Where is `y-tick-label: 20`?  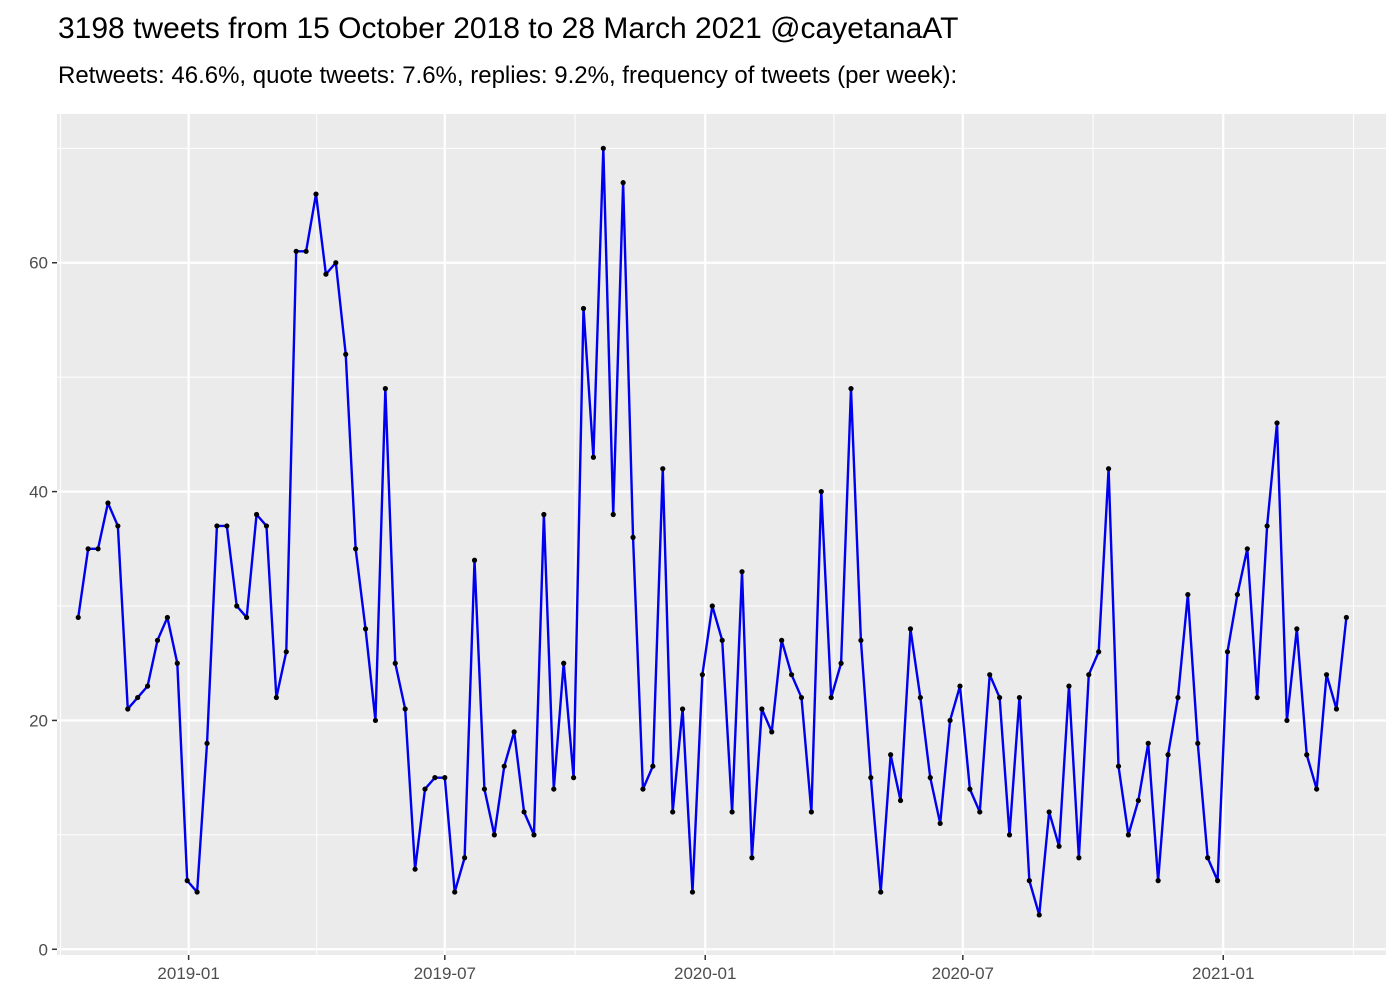
y-tick-label: 20 is located at coordinates (38, 720).